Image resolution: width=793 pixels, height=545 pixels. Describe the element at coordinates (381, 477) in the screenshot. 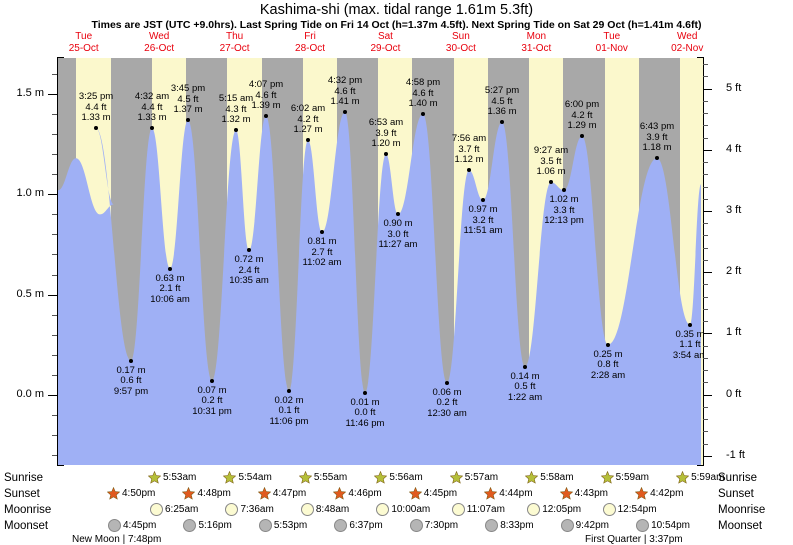

I see `sunrise-star-icon` at that location.